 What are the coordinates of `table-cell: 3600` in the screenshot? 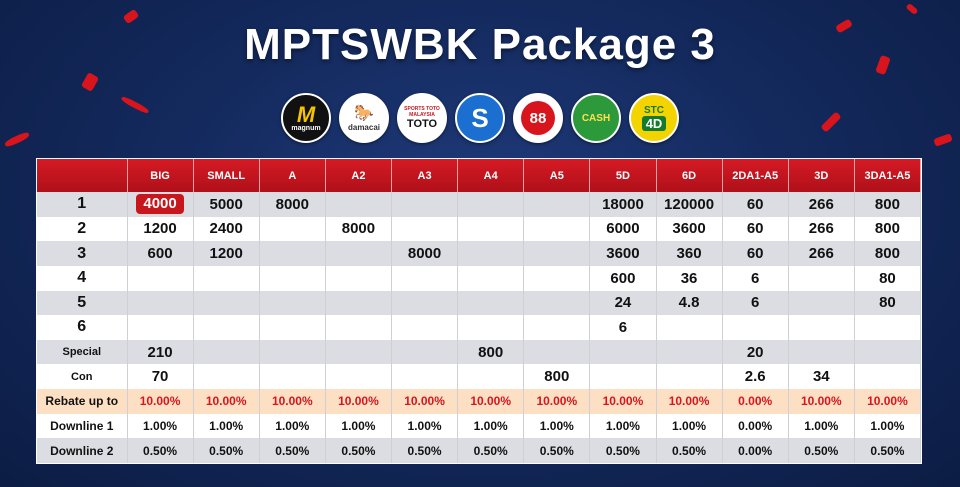 It's located at (689, 229).